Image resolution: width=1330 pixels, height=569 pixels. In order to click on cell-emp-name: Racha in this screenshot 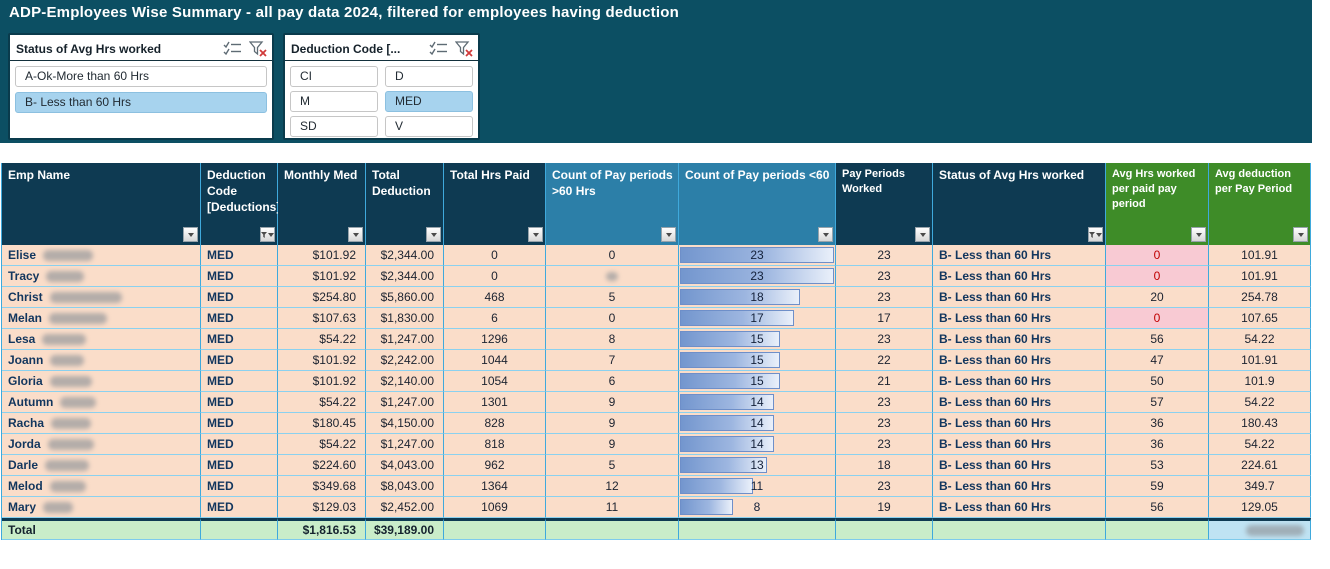, I will do `click(101, 423)`.